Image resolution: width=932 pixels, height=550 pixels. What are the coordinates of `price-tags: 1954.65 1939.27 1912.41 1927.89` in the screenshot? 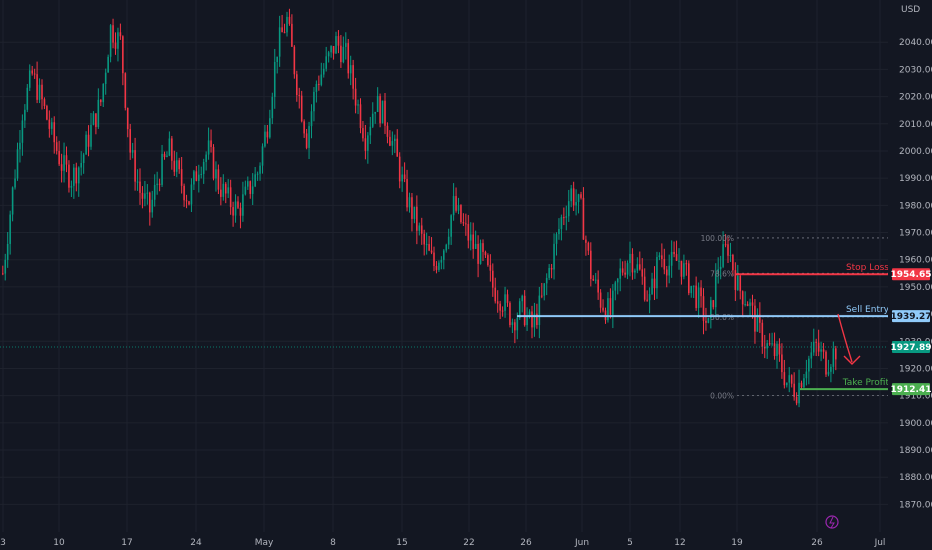 It's located at (911, 332).